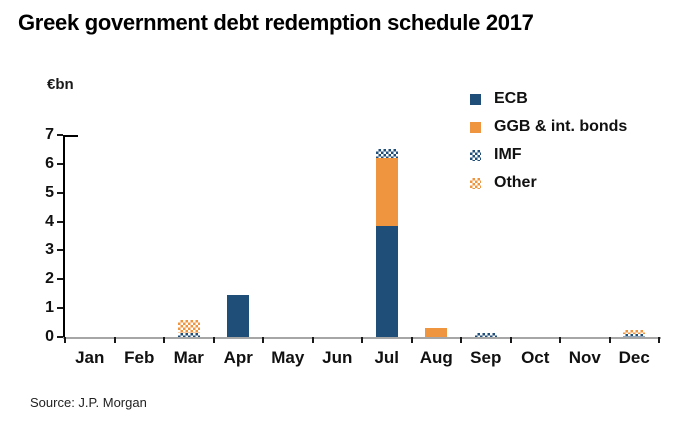  I want to click on bar-segment-jul-ecb, so click(386, 281).